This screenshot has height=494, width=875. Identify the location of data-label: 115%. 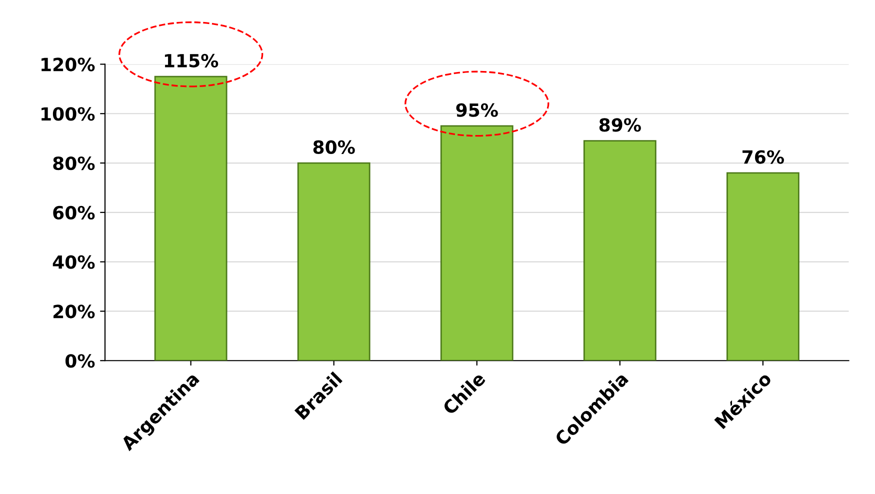
(191, 61).